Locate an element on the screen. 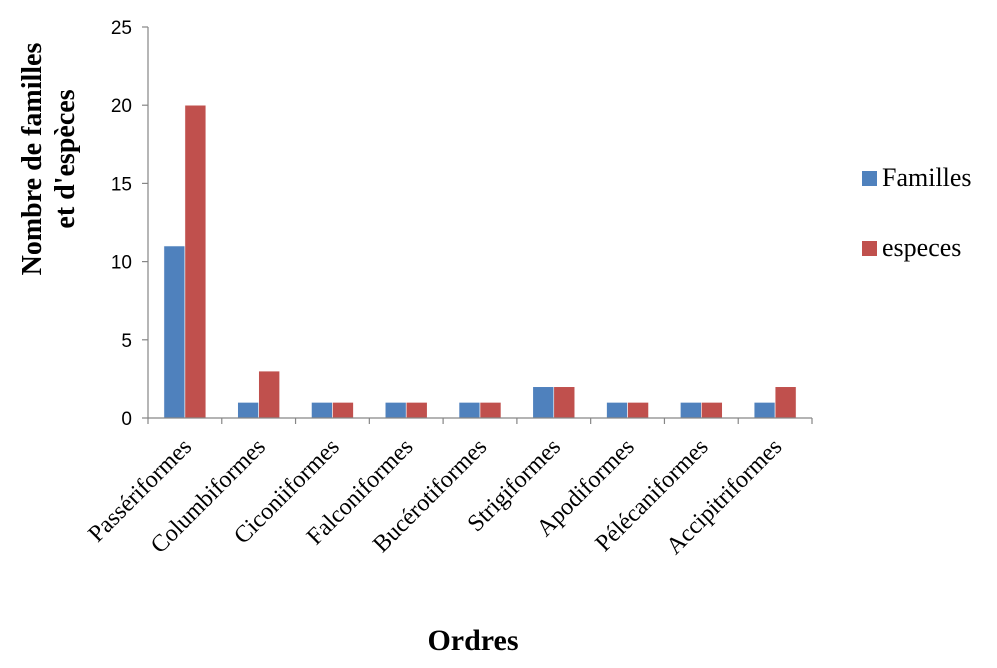 This screenshot has height=668, width=997. y-tick-label: 20 is located at coordinates (121, 106).